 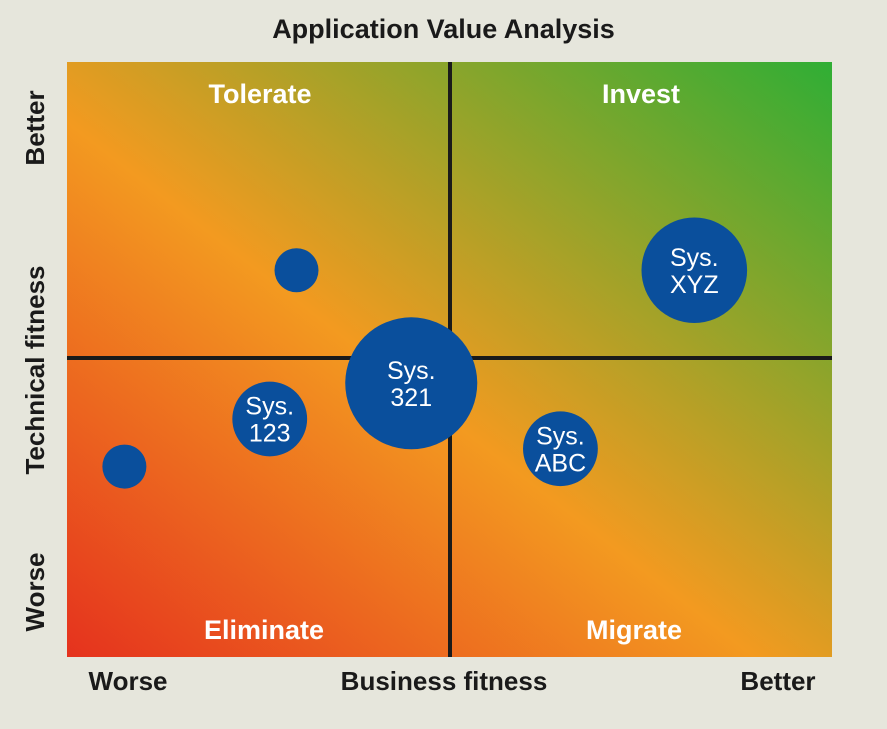 I want to click on bubble-label: Sys. ABC, so click(x=560, y=449).